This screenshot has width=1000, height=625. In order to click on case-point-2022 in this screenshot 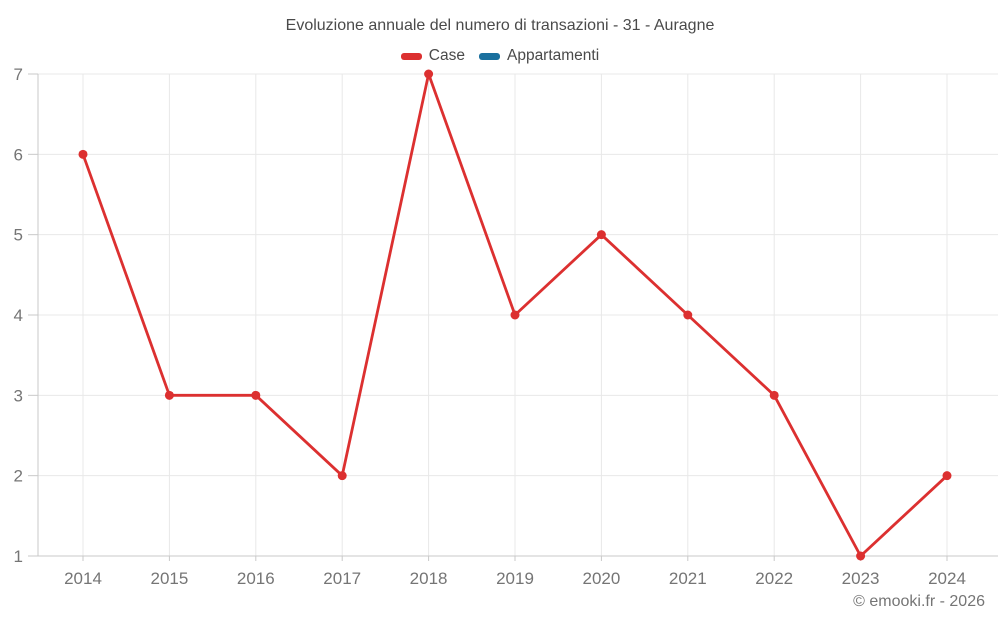, I will do `click(774, 395)`.